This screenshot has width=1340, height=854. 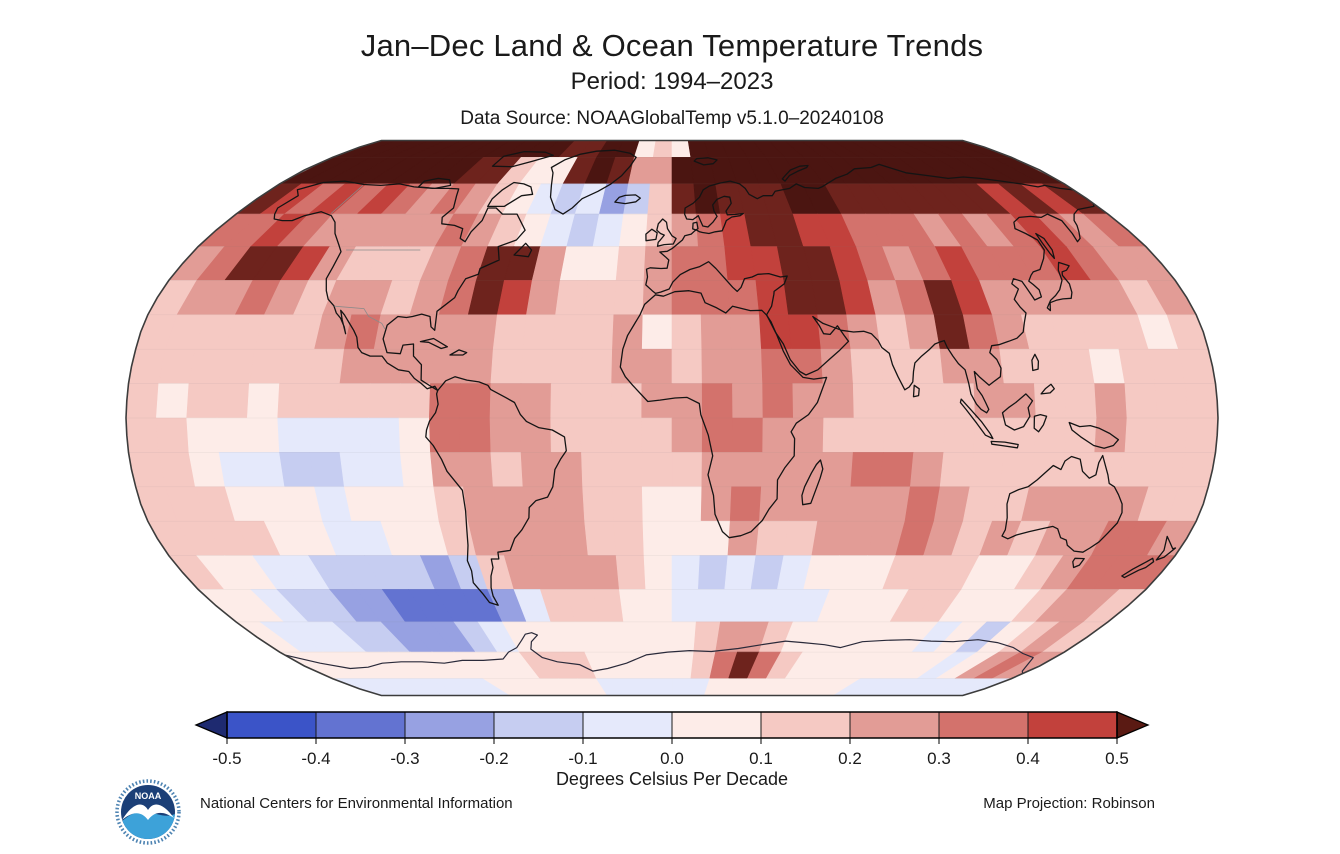 What do you see at coordinates (939, 758) in the screenshot?
I see `colorbar-tick-label: 0.3` at bounding box center [939, 758].